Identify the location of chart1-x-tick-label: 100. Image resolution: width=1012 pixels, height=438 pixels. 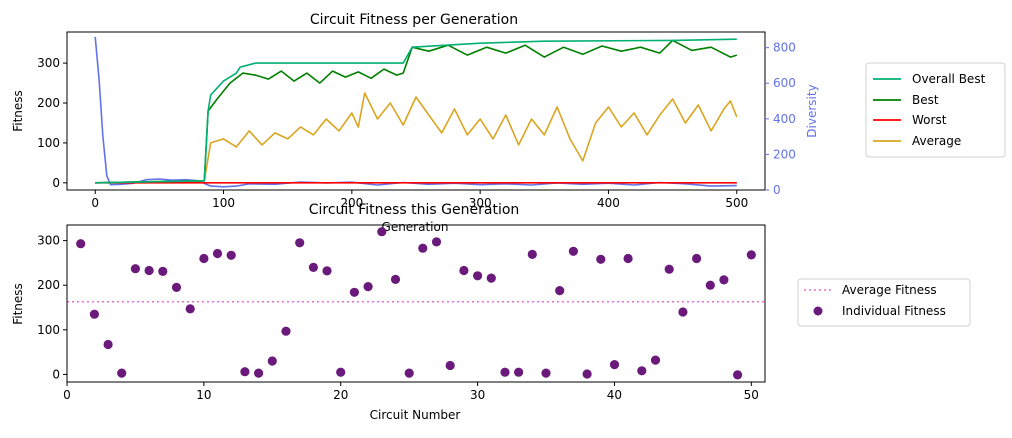
(223, 203).